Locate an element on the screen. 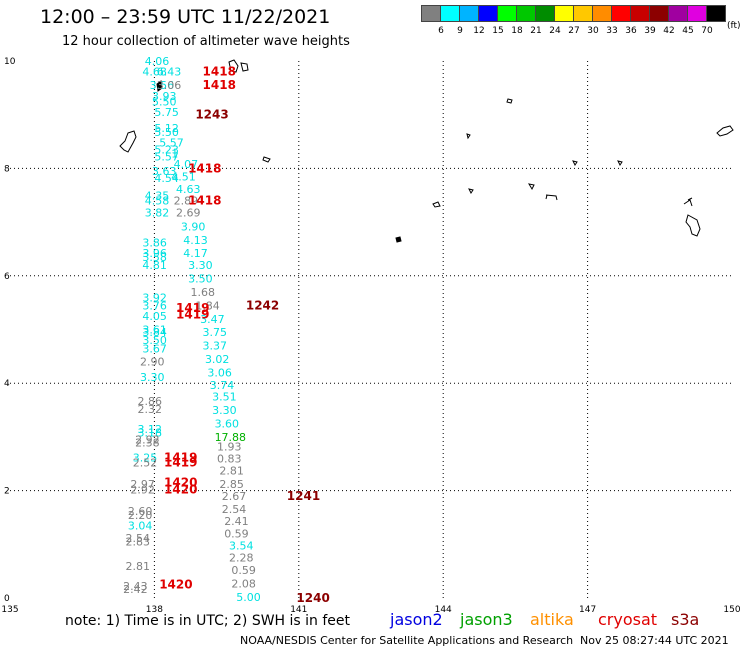 The width and height of the screenshot is (740, 650). wave-height-value: 4.54 is located at coordinates (166, 178).